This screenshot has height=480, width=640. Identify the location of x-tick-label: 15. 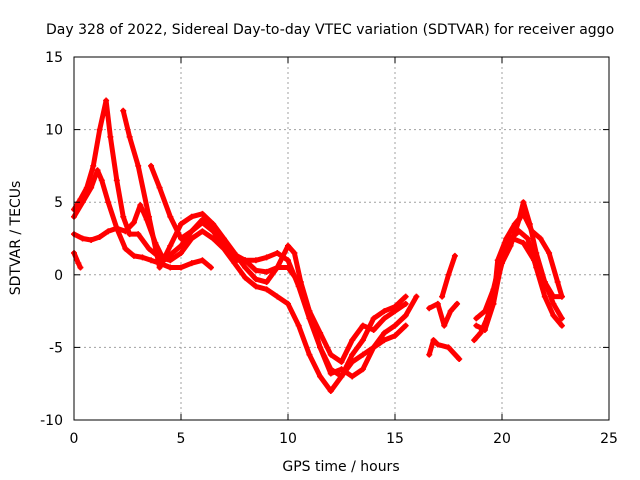
(395, 439).